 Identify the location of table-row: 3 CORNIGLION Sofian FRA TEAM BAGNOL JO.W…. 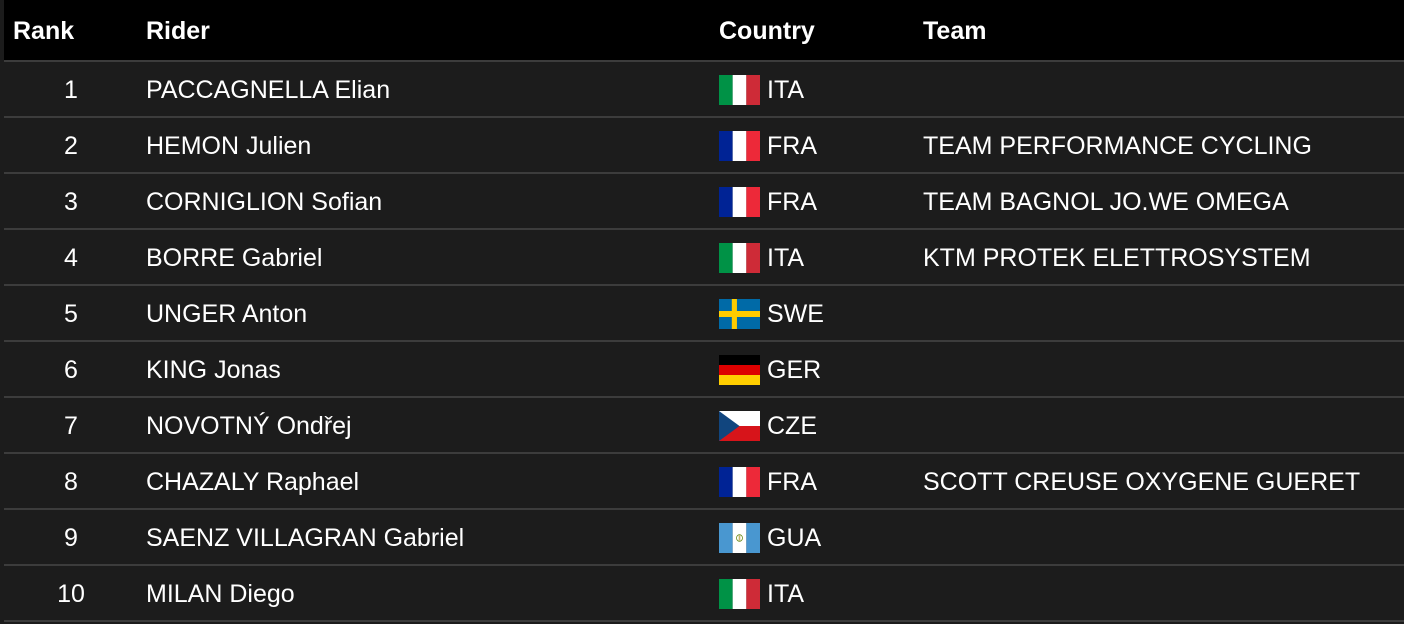
(704, 200).